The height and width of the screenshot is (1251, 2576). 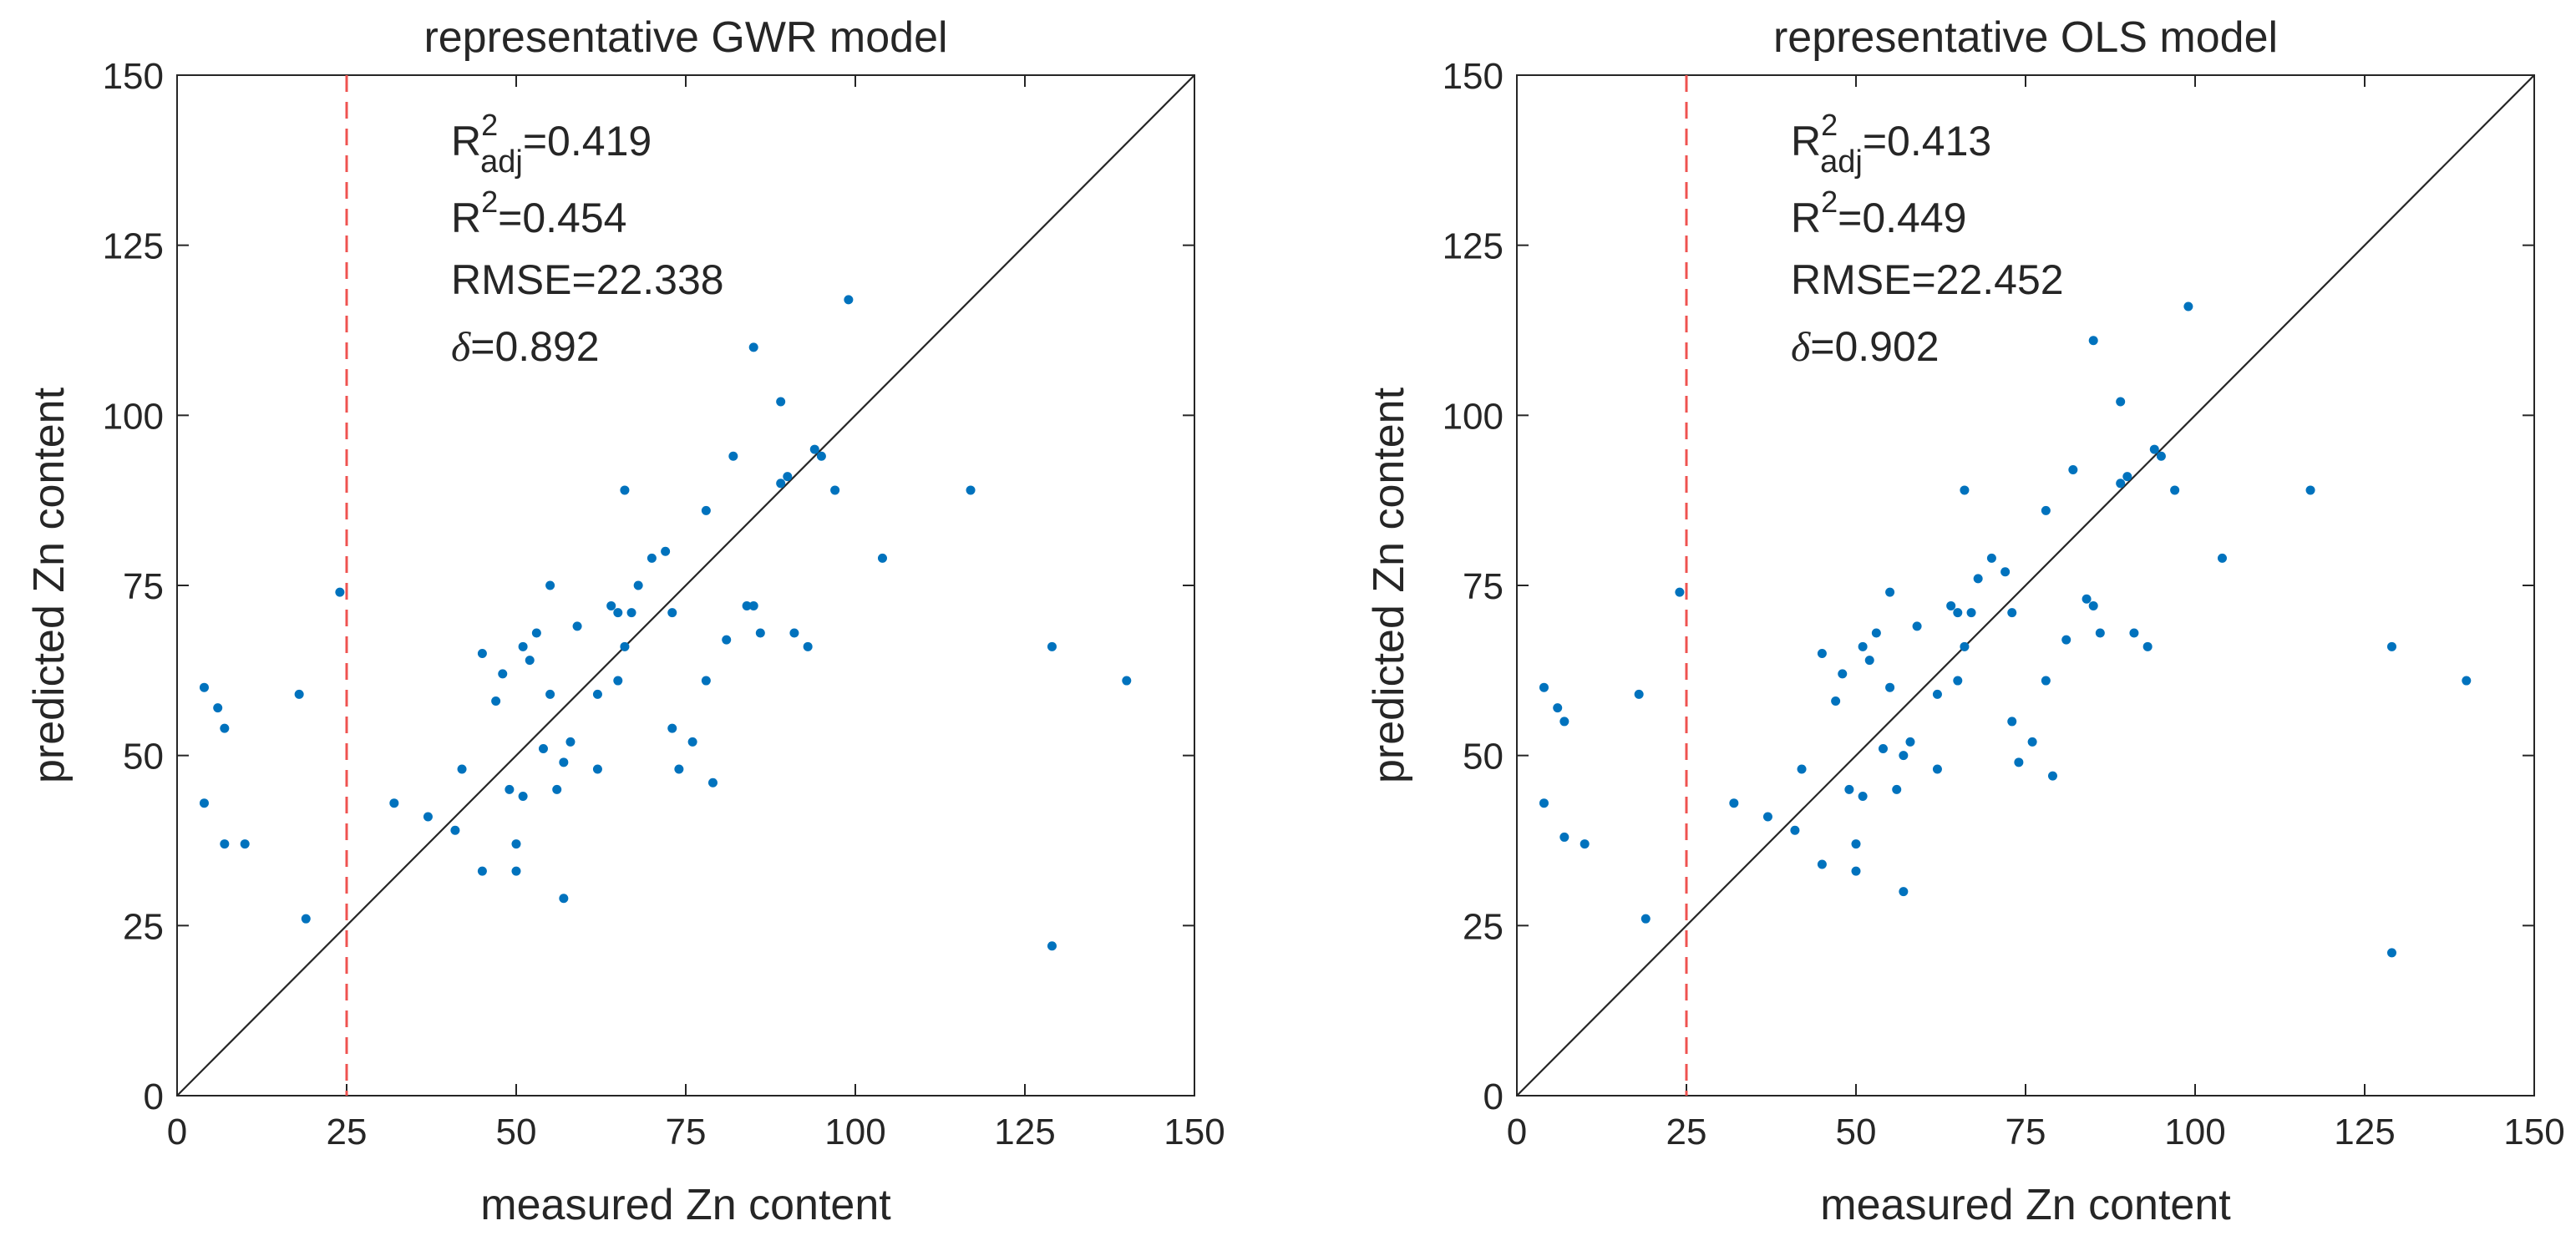 I want to click on x-tick-label: 75, so click(x=2026, y=1132).